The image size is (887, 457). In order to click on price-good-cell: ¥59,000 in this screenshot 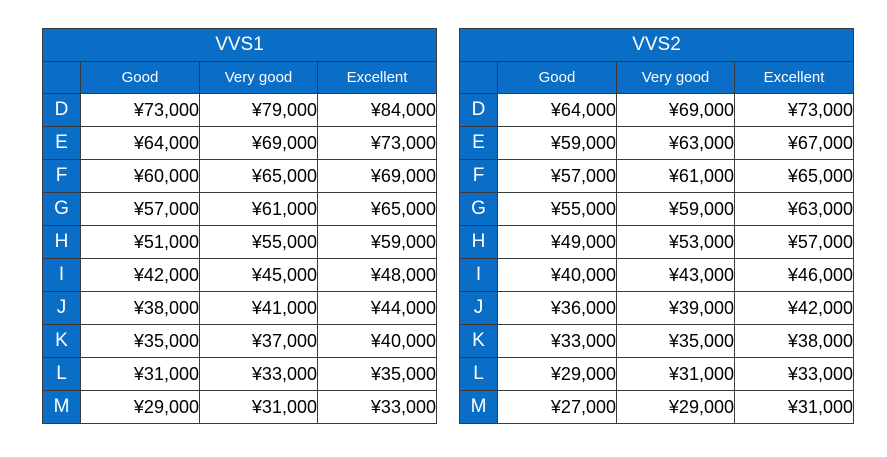, I will do `click(557, 143)`.